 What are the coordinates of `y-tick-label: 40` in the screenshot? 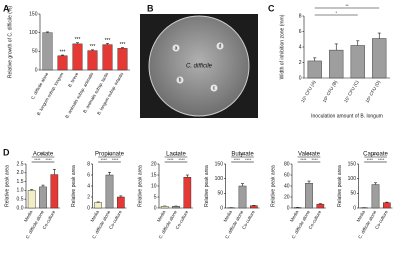 It's located at (287, 186).